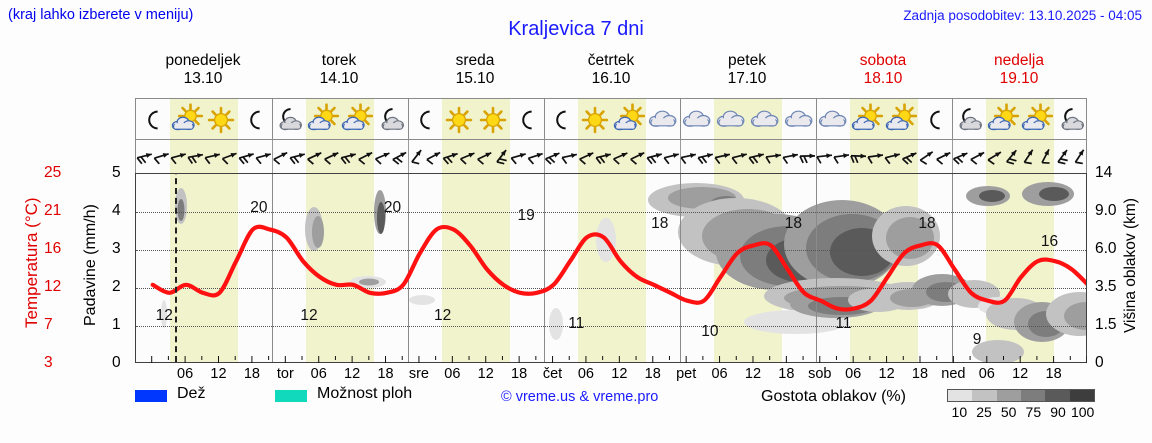 The height and width of the screenshot is (443, 1152). I want to click on page-title: Kraljevica 7 dni, so click(576, 29).